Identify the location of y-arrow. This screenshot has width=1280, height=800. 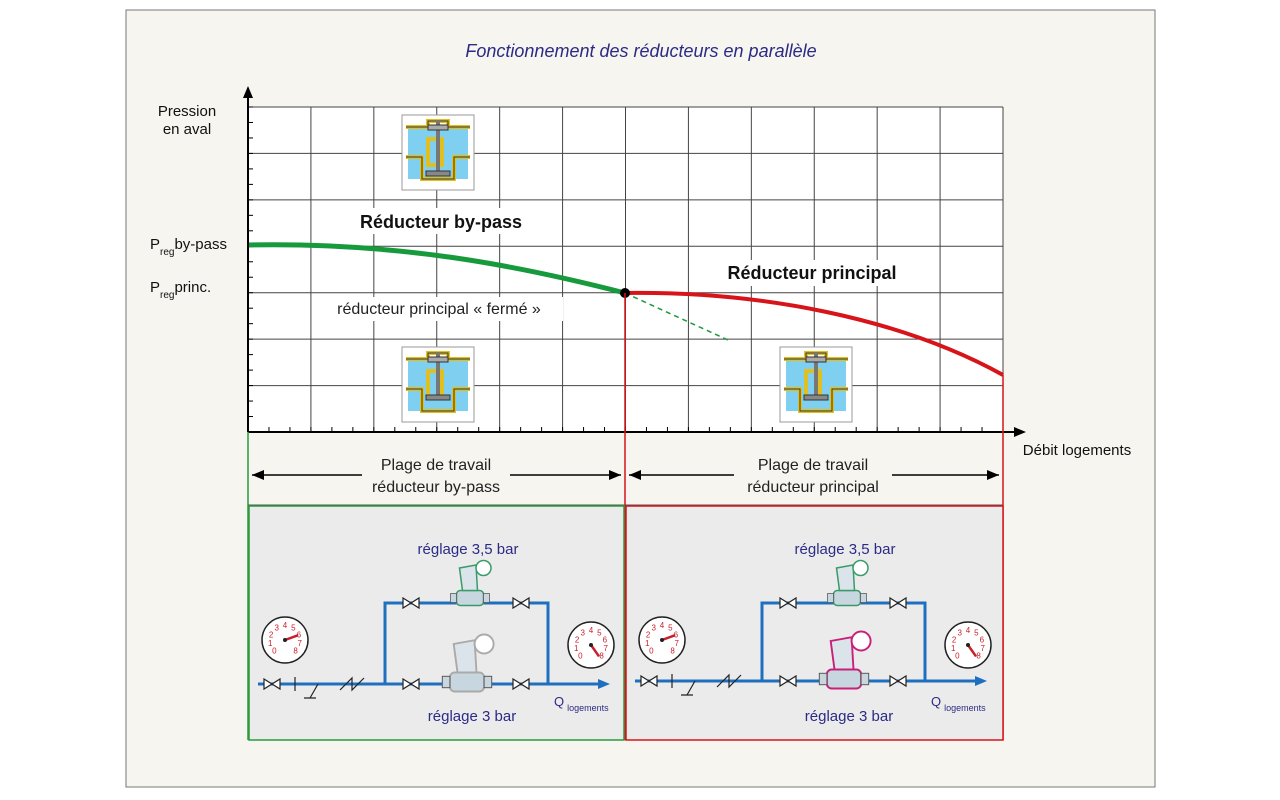
(248, 92).